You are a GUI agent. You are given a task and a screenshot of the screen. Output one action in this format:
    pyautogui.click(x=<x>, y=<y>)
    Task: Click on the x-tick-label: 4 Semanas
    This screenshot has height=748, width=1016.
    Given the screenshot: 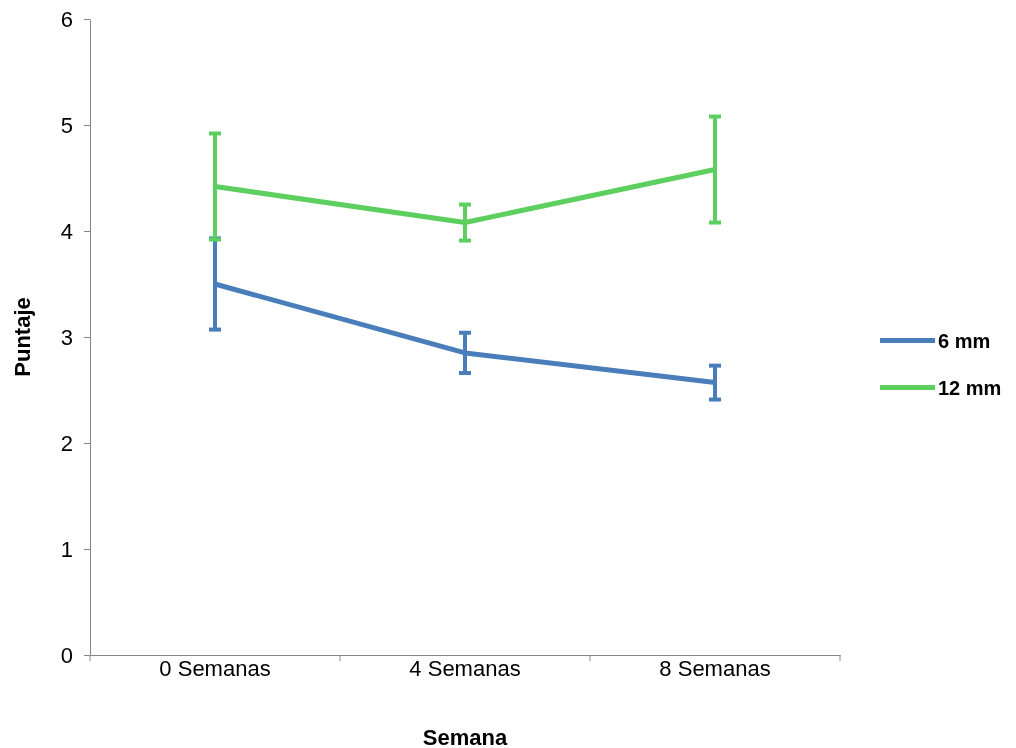 What is the action you would take?
    pyautogui.click(x=465, y=668)
    